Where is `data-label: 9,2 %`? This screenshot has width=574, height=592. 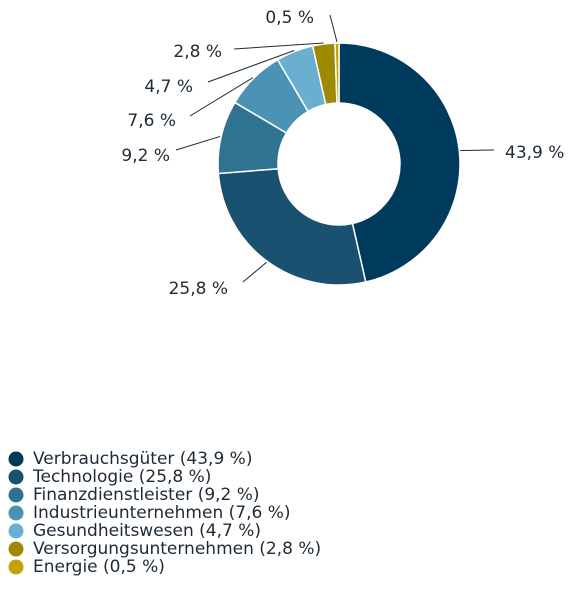 data-label: 9,2 % is located at coordinates (145, 156).